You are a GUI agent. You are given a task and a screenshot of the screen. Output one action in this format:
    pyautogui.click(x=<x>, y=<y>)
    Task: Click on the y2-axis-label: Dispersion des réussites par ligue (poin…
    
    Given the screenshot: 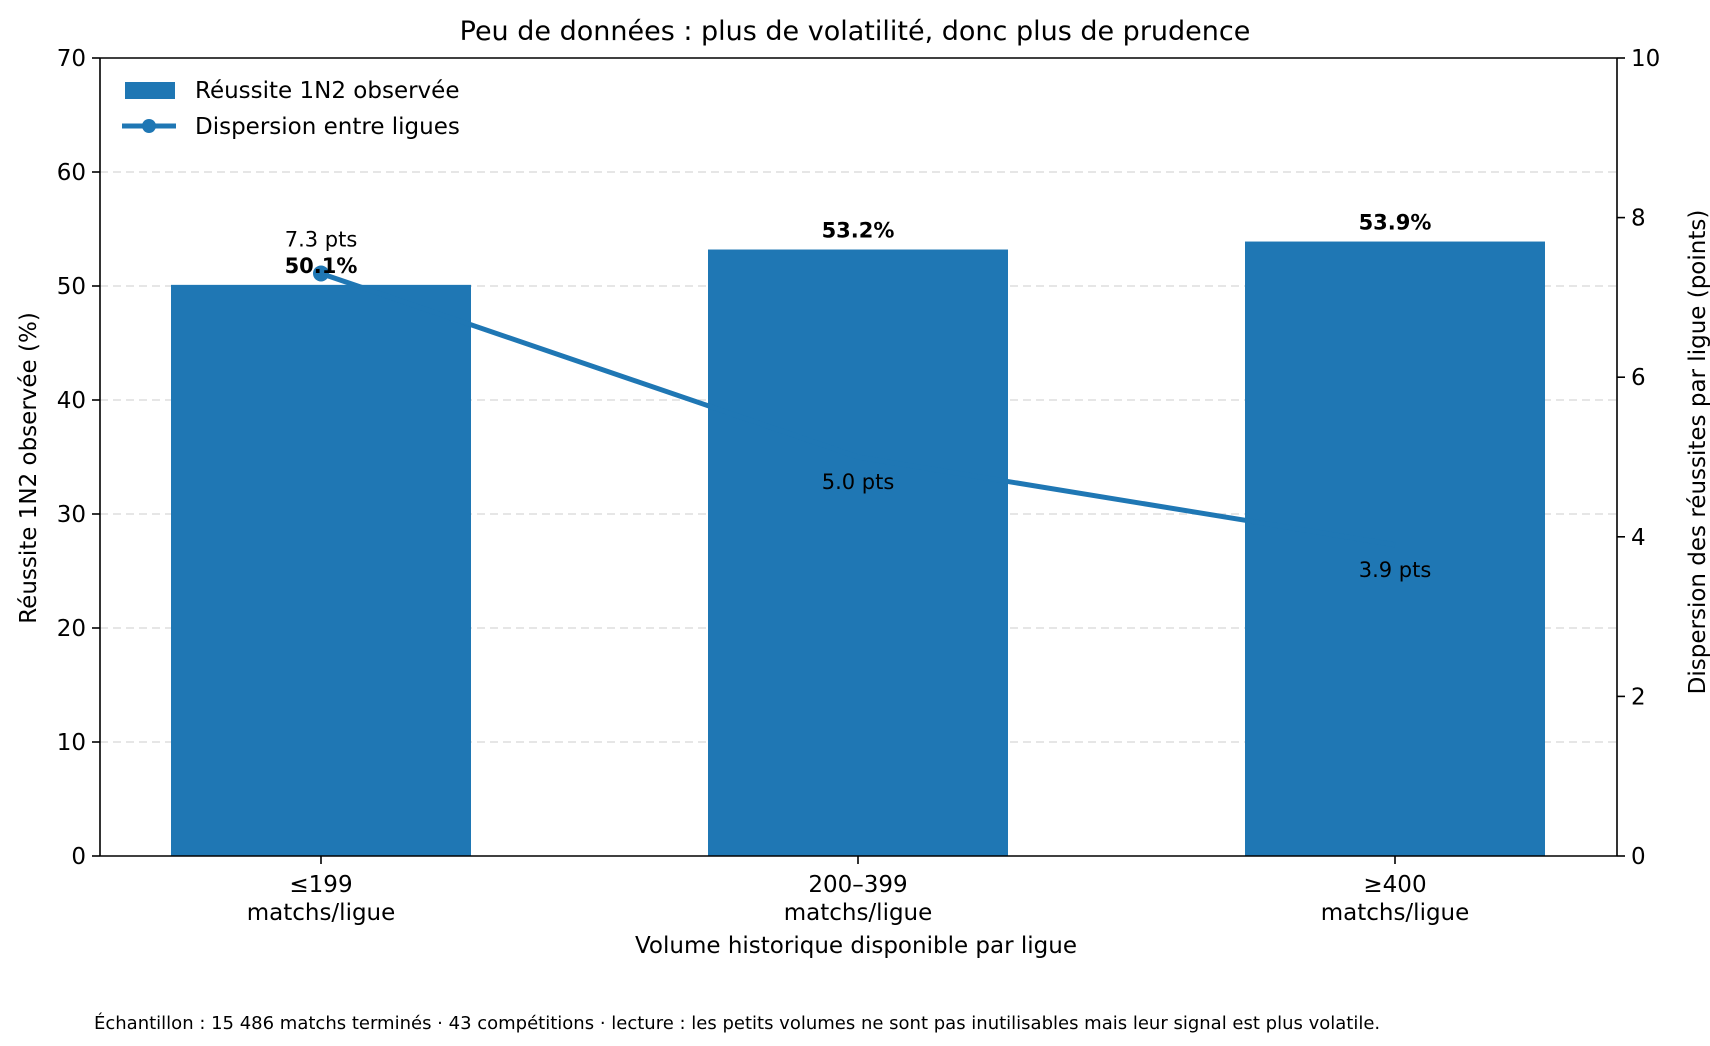 What is the action you would take?
    pyautogui.click(x=1697, y=452)
    